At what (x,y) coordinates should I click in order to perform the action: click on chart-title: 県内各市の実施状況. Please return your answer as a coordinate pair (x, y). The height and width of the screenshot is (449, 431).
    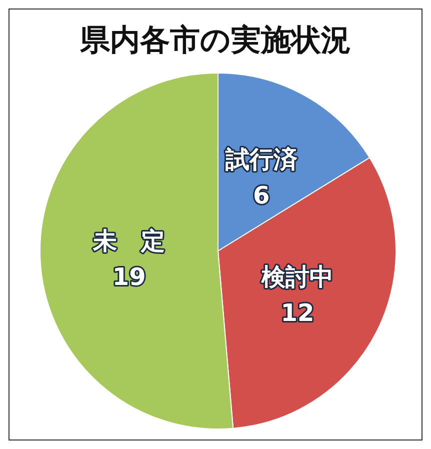
    Looking at the image, I should click on (215, 40).